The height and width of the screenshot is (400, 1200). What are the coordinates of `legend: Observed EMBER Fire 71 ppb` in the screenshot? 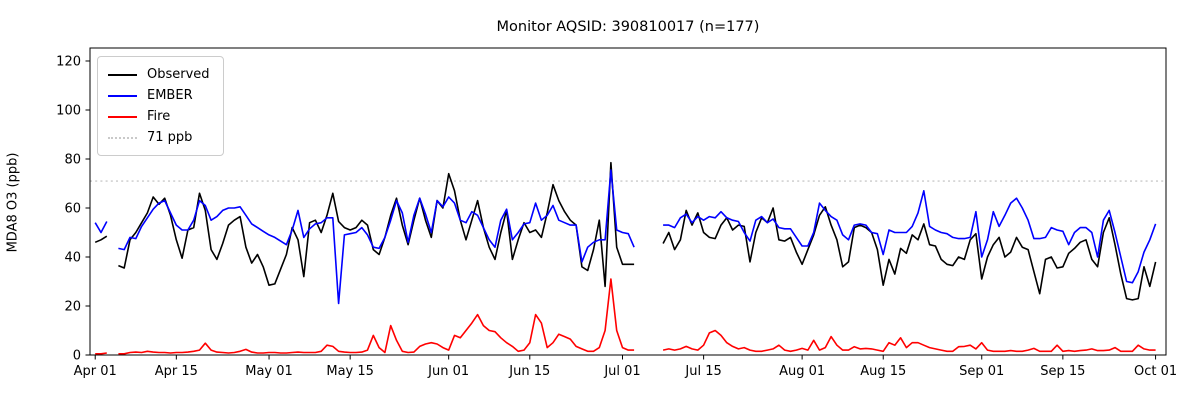 It's located at (160, 106).